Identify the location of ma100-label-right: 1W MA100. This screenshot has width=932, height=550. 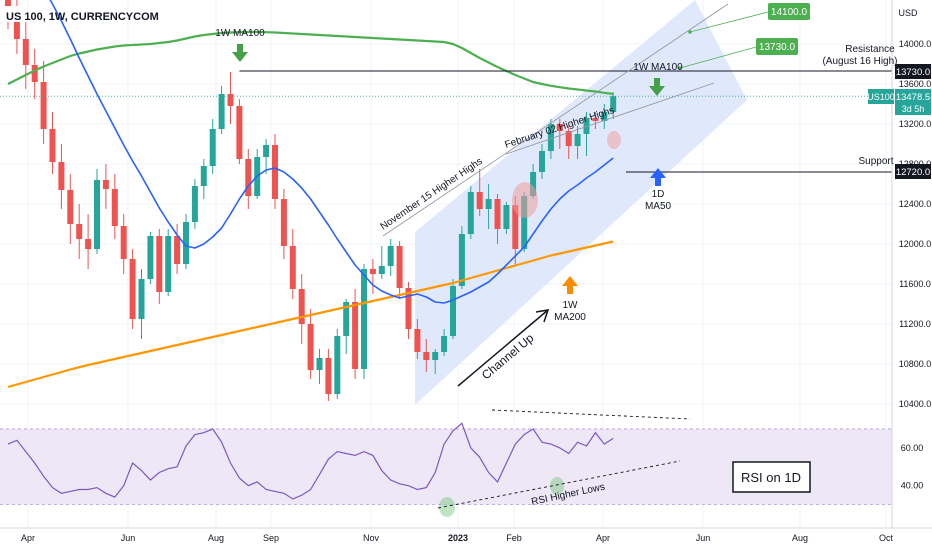
(658, 67).